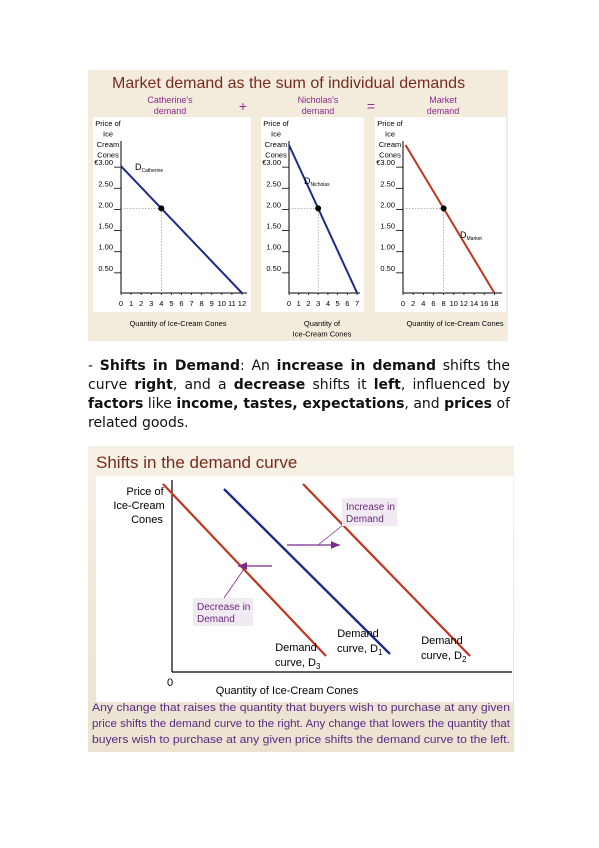 This screenshot has width=599, height=848. What do you see at coordinates (387, 226) in the screenshot?
I see `y-tick-label: 1.50` at bounding box center [387, 226].